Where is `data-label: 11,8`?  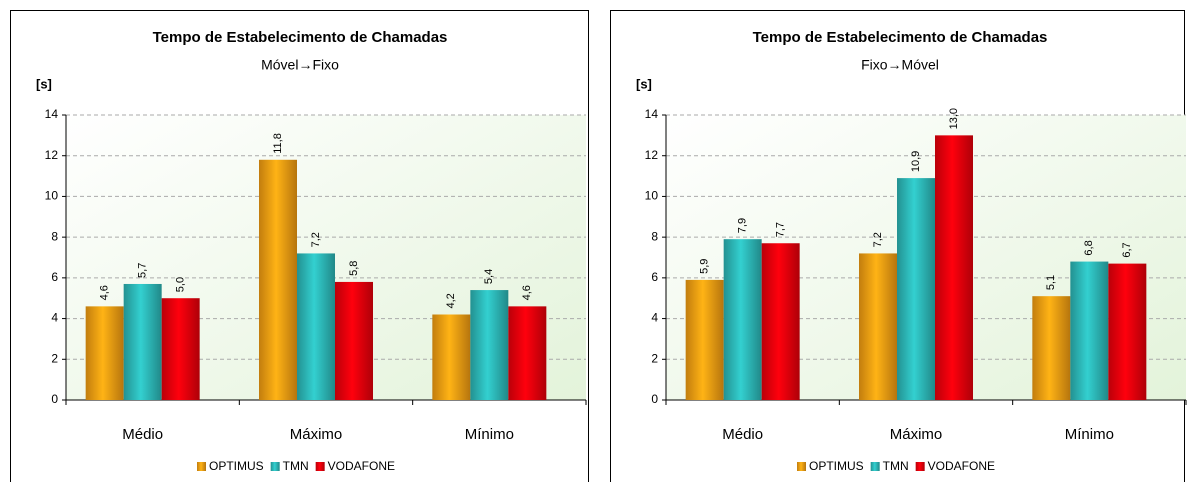
data-label: 11,8 is located at coordinates (278, 143).